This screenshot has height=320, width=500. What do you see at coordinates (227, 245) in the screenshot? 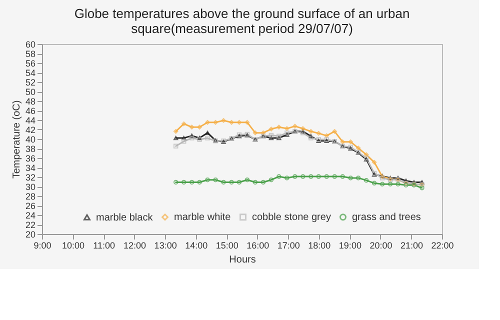
I see `x-tick-label: 15:00` at bounding box center [227, 245].